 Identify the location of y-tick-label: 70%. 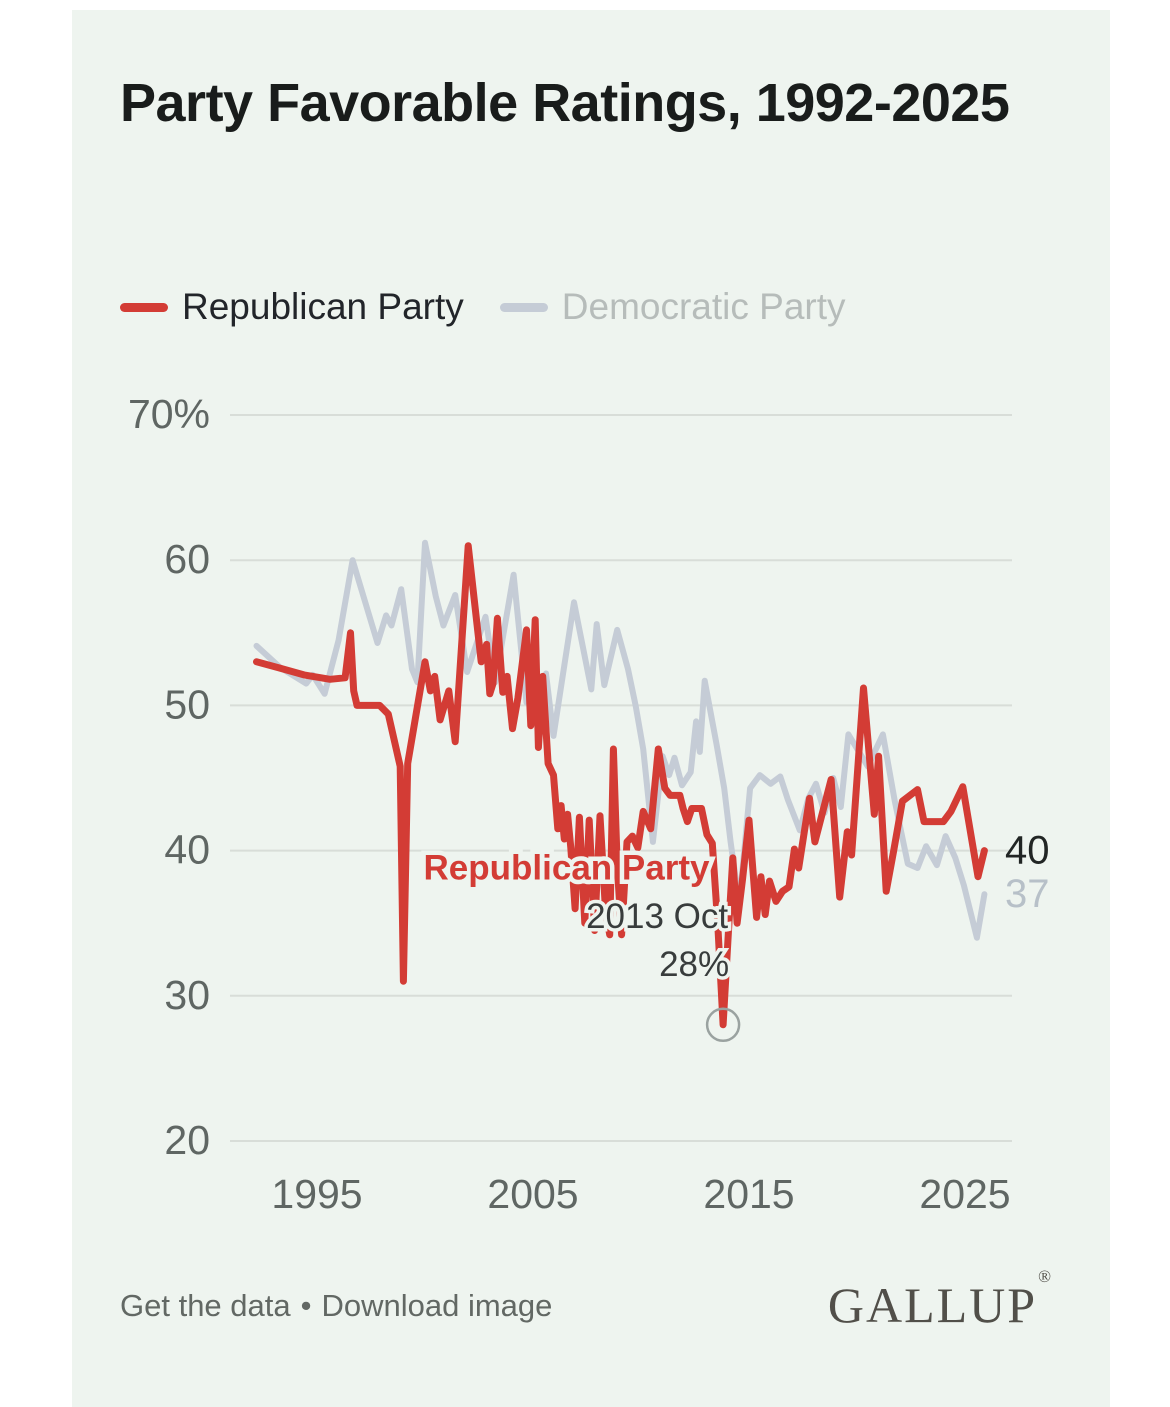
(169, 414).